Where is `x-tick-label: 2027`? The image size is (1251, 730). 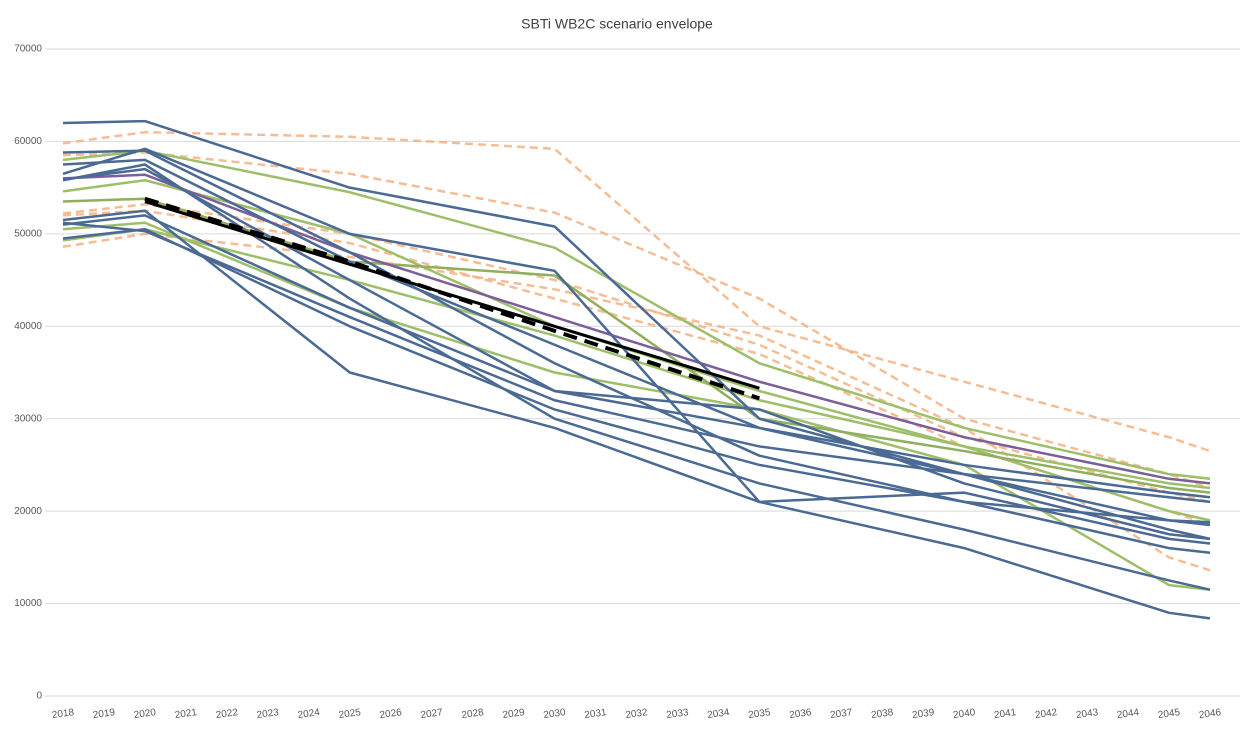 x-tick-label: 2027 is located at coordinates (432, 714).